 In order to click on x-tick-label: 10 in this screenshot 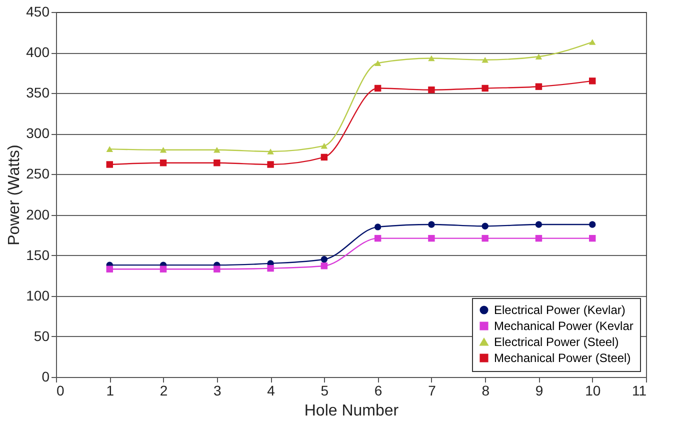, I will do `click(593, 390)`.